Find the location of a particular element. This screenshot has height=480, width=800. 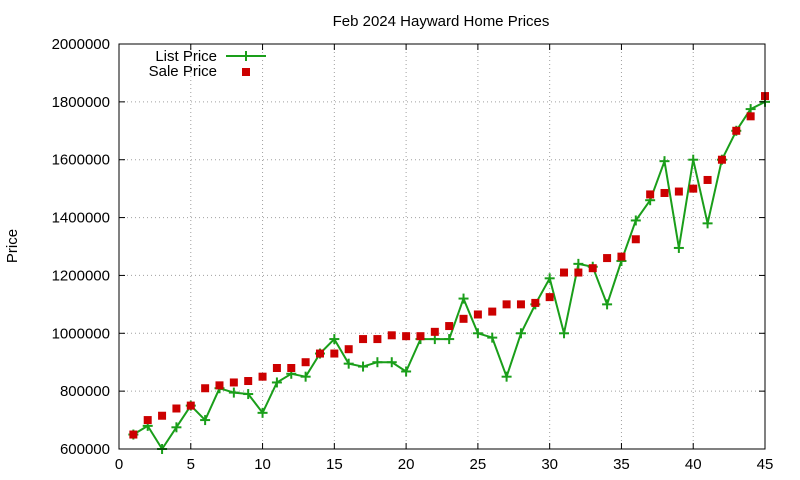

legend: List Price Sale Price is located at coordinates (207, 64).